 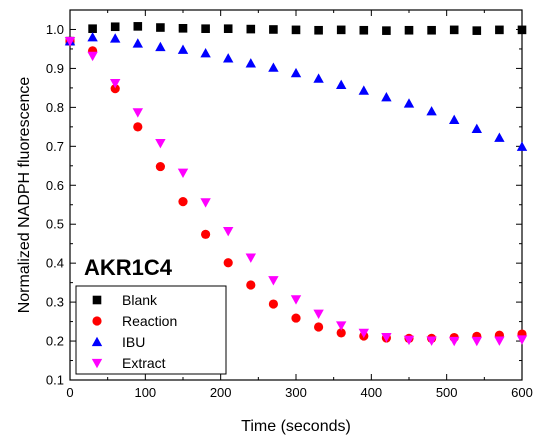 What do you see at coordinates (140, 300) in the screenshot?
I see `legend-label-blank: Blank` at bounding box center [140, 300].